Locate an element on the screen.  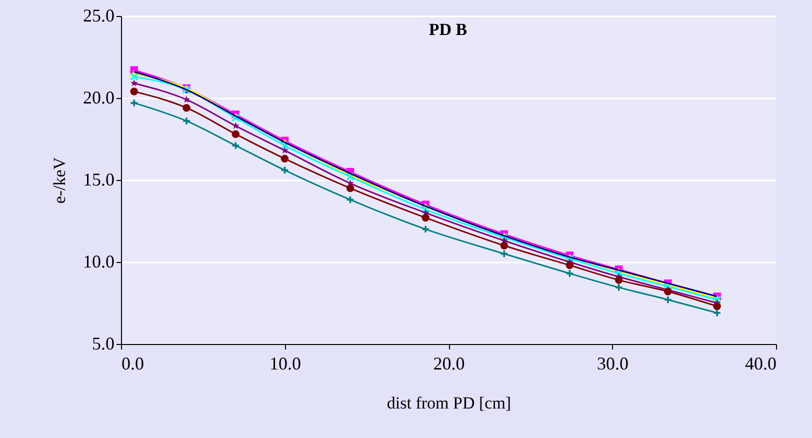
y-tick-label: 5.0 is located at coordinates (103, 344).